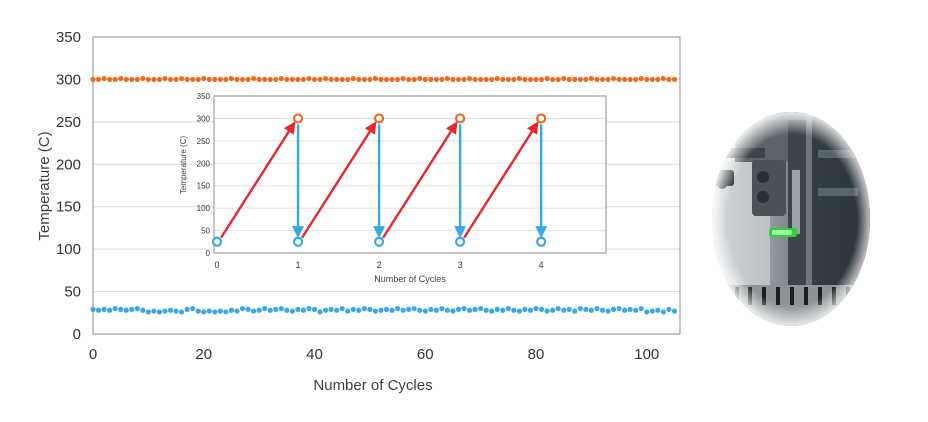 Image resolution: width=928 pixels, height=422 pixels. I want to click on main-x-tick-label: 60, so click(425, 354).